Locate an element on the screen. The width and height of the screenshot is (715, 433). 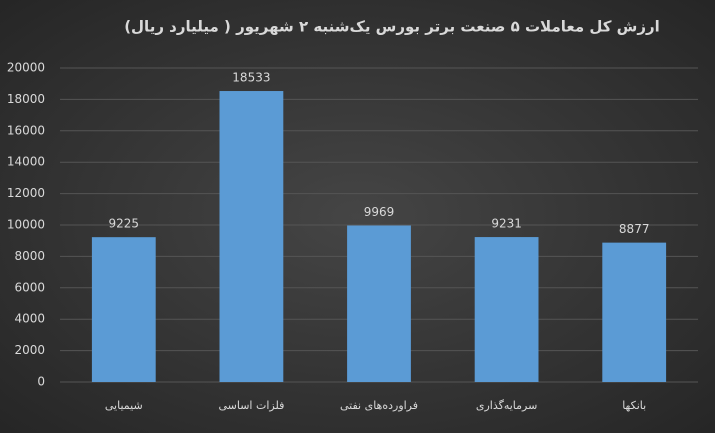
x-tick-label: فلزات اساسی is located at coordinates (251, 405).